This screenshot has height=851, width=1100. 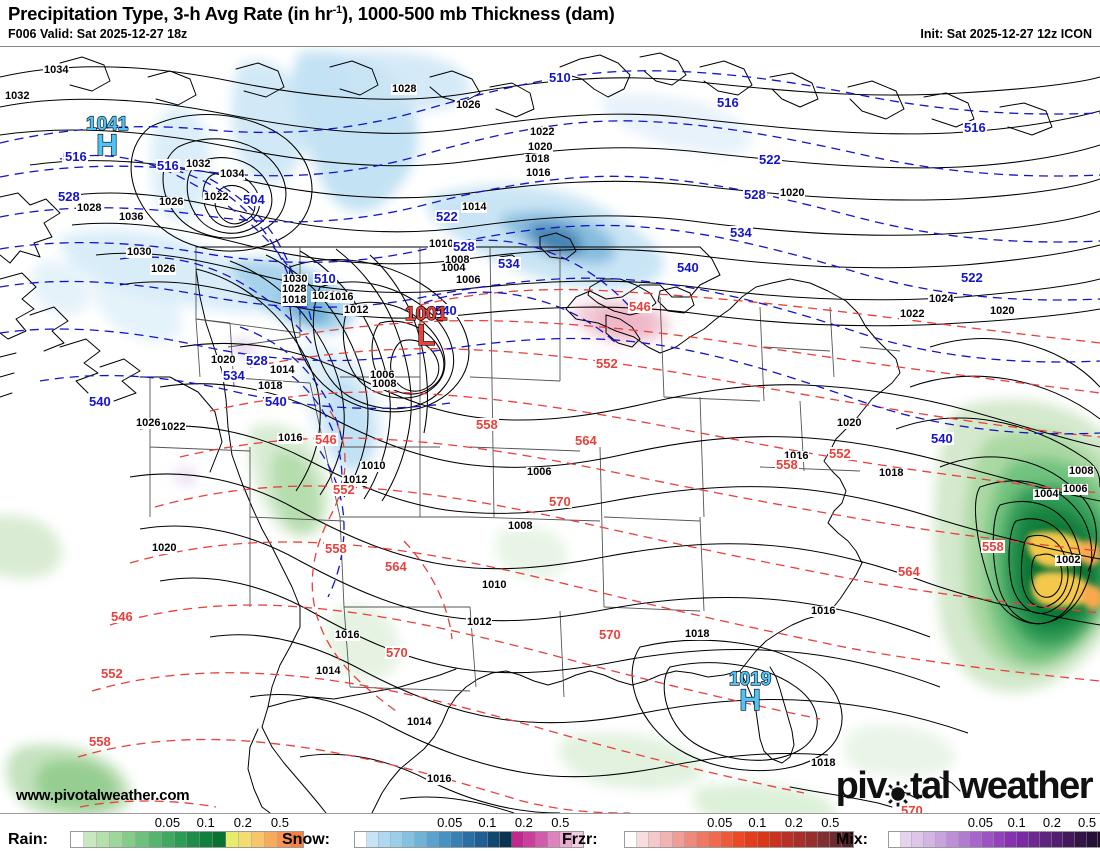 I want to click on legend-tick-rain: 0.05, so click(x=167, y=822).